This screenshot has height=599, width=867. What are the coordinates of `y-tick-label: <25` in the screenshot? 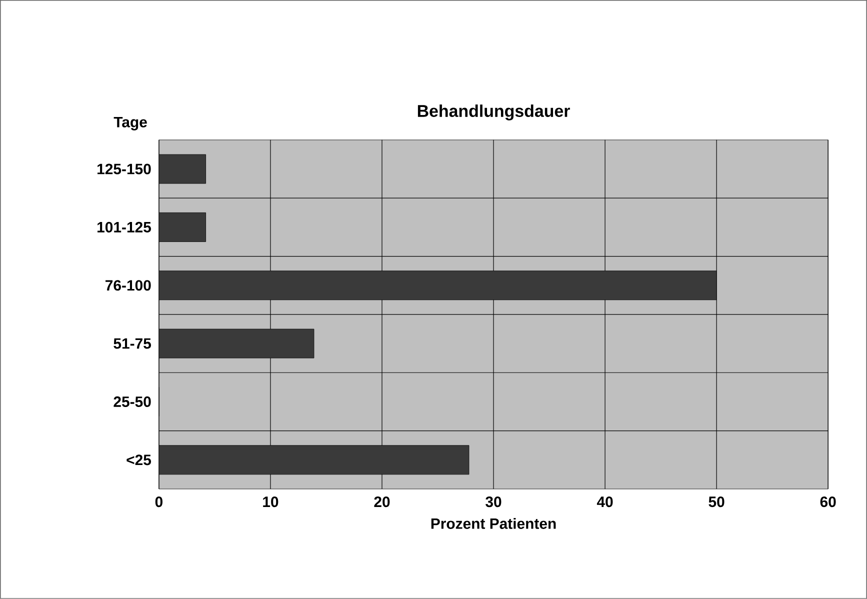 It's located at (138, 460).